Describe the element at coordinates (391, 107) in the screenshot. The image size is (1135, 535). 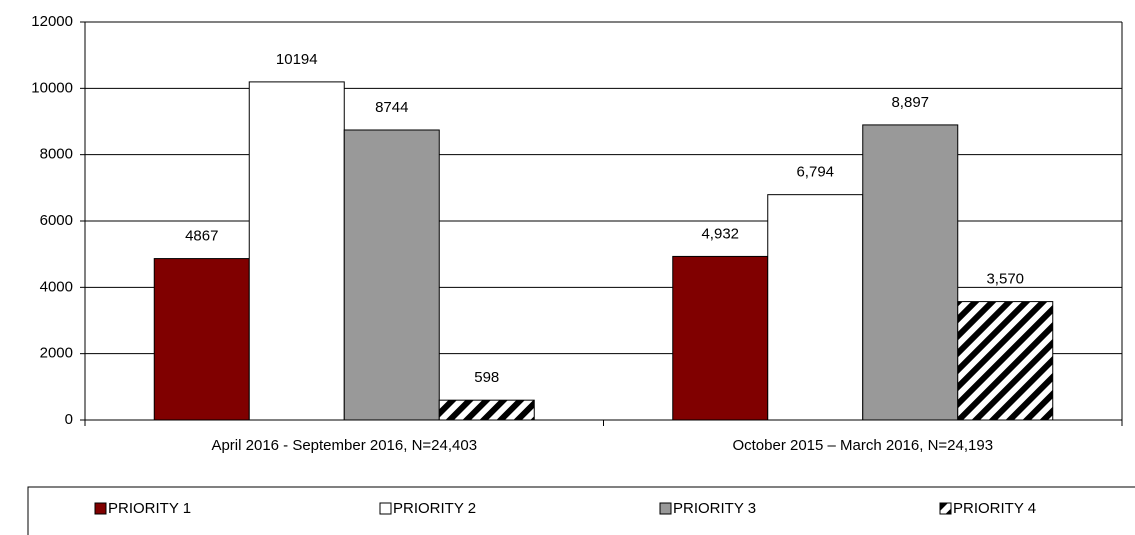
I see `value-label: 8744` at that location.